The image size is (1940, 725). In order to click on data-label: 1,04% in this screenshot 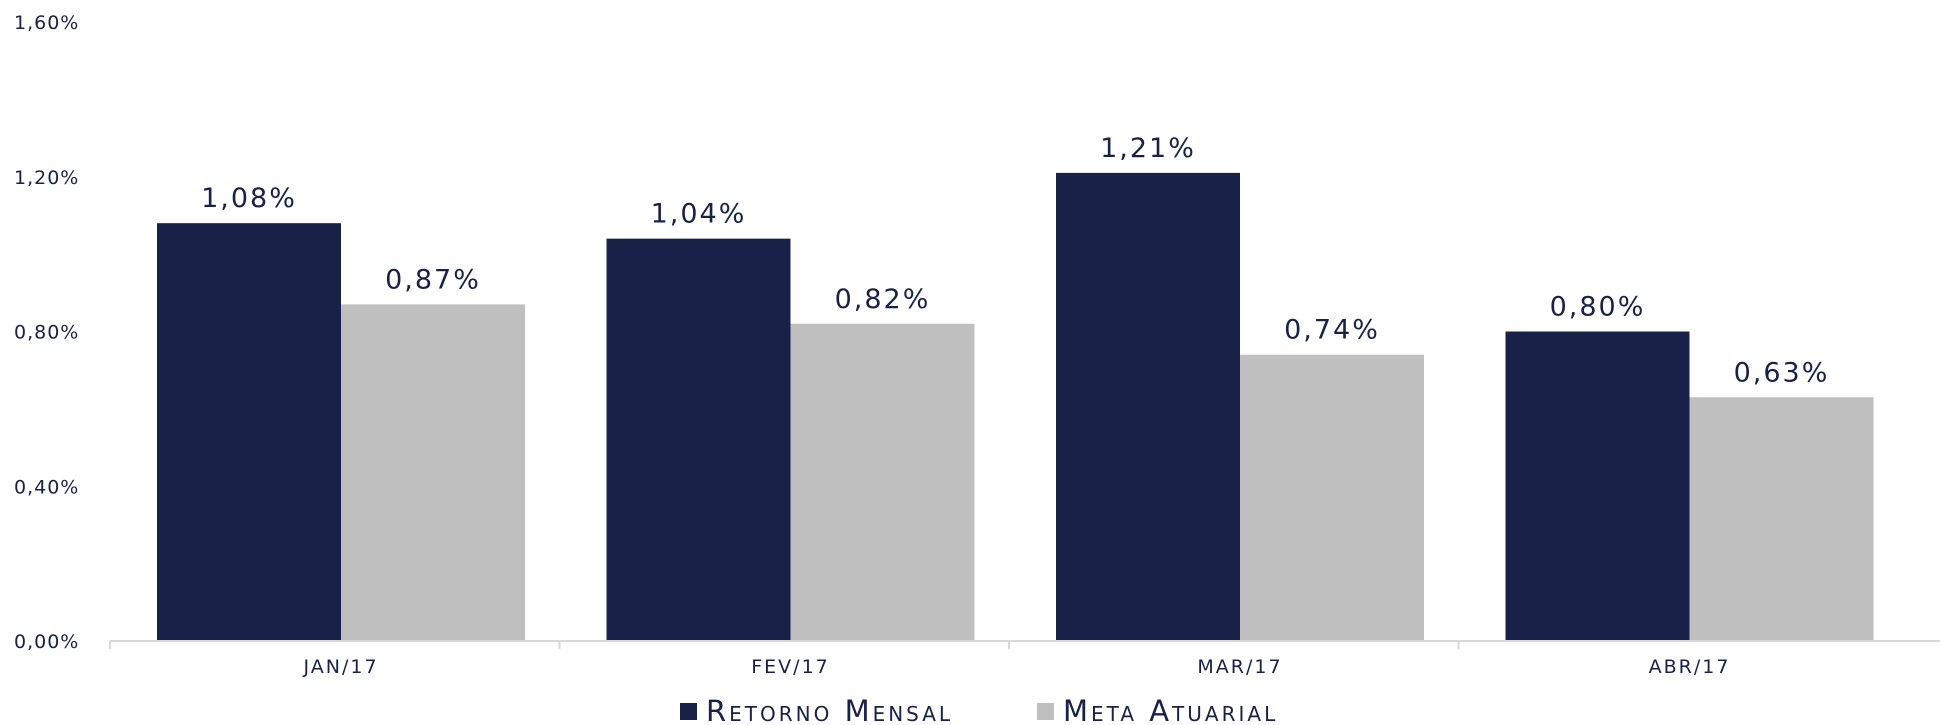, I will do `click(699, 214)`.